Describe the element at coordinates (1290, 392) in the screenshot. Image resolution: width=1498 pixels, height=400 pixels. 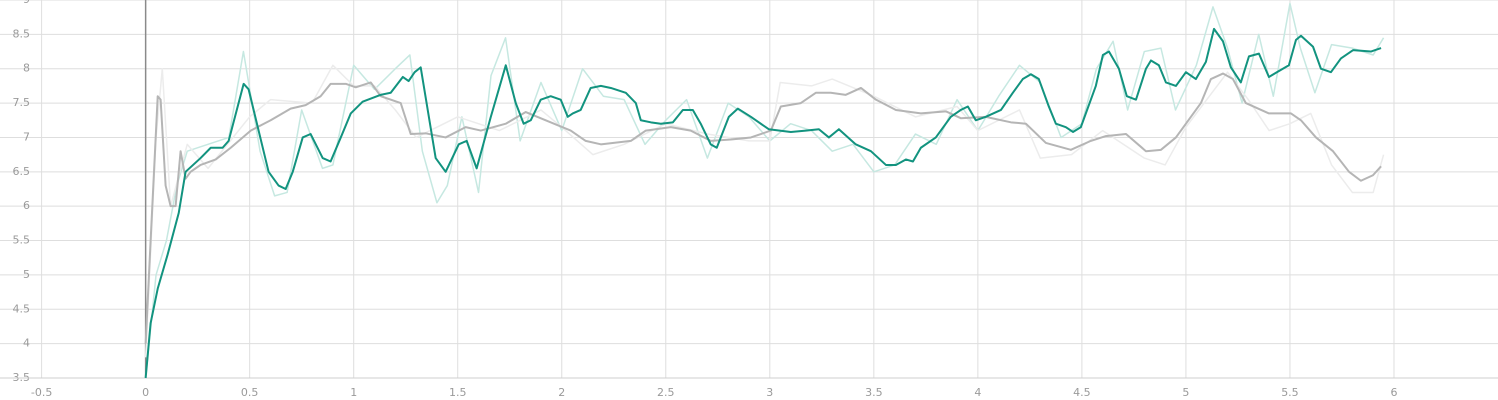
I see `x-tick-label: 5.5` at that location.